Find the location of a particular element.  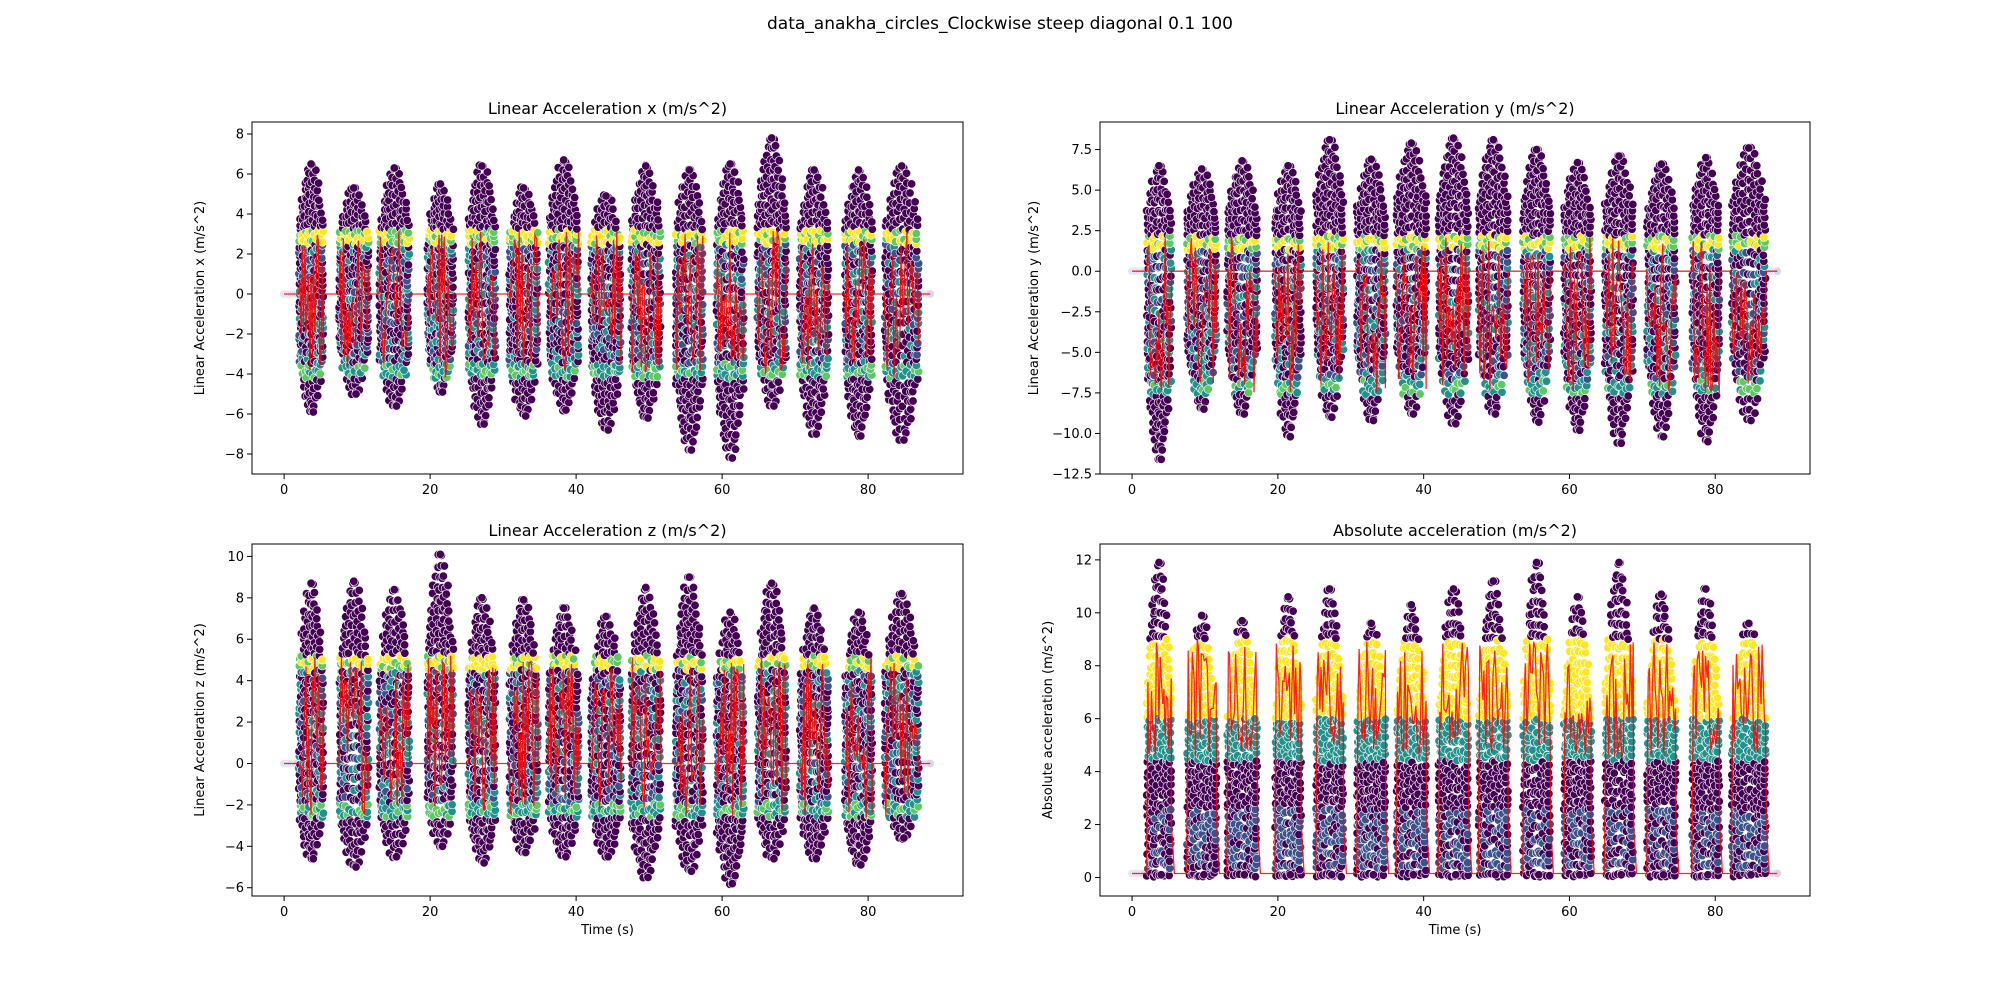

y-tick-label: 4 is located at coordinates (240, 215).